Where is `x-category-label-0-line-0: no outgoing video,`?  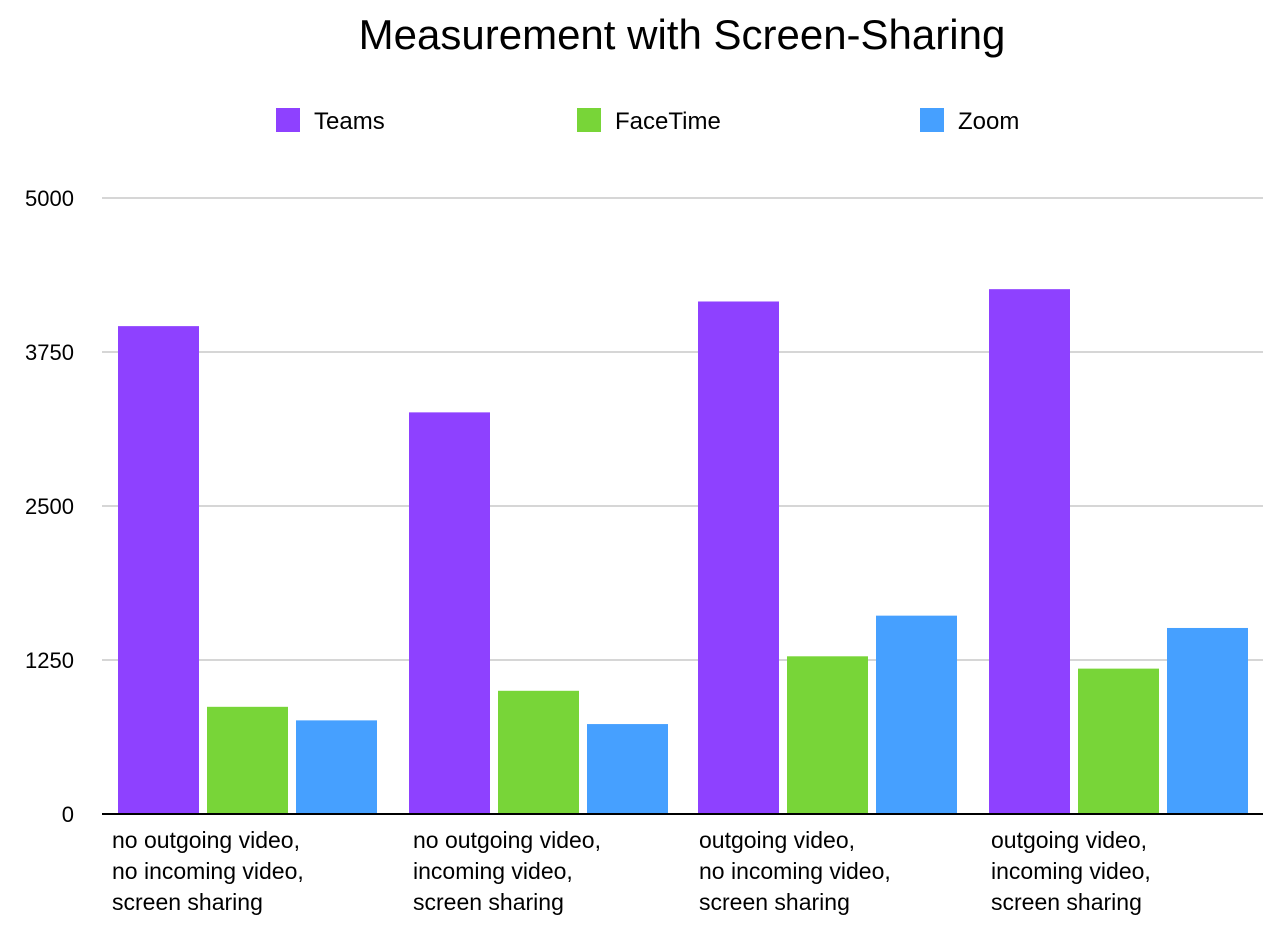 x-category-label-0-line-0: no outgoing video, is located at coordinates (206, 840).